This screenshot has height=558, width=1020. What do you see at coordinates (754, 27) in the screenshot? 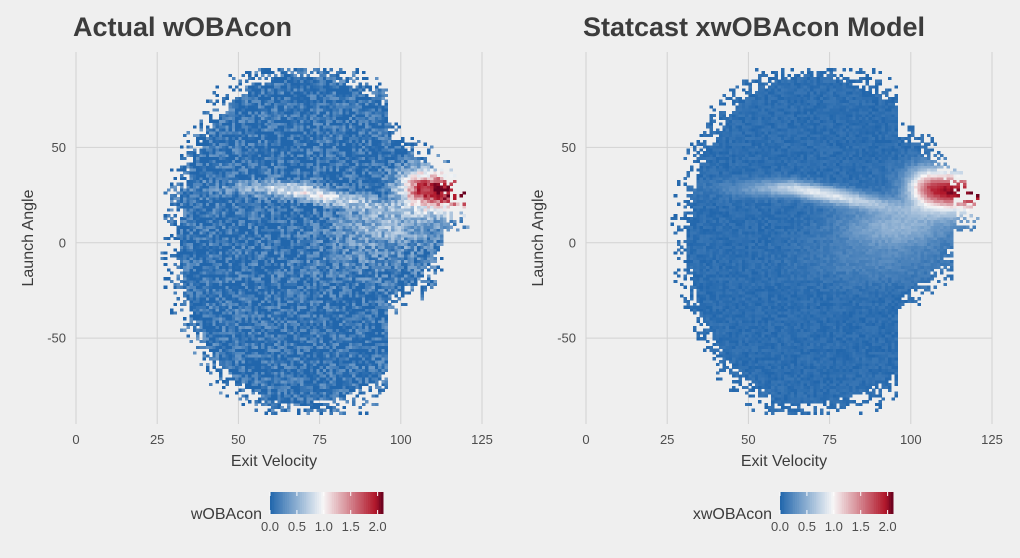
I see `chart-title: Statcast xwOBAcon Model` at bounding box center [754, 27].